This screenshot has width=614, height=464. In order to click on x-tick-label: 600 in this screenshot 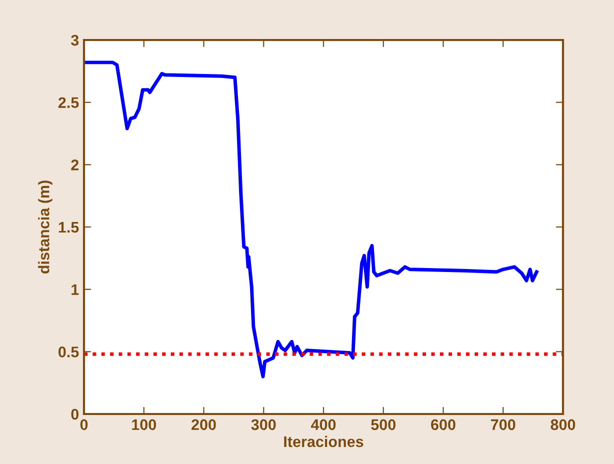, I will do `click(443, 424)`.